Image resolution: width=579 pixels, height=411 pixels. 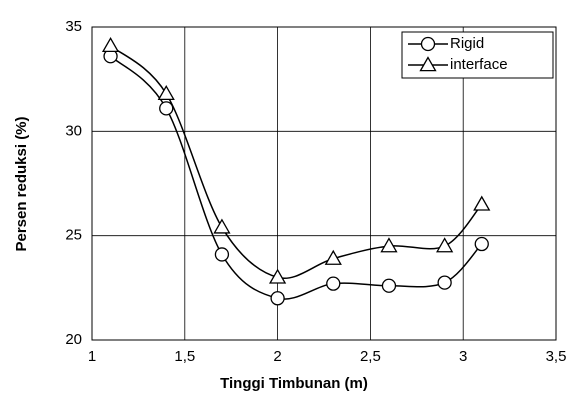 What do you see at coordinates (479, 64) in the screenshot?
I see `legend-label: interface` at bounding box center [479, 64].